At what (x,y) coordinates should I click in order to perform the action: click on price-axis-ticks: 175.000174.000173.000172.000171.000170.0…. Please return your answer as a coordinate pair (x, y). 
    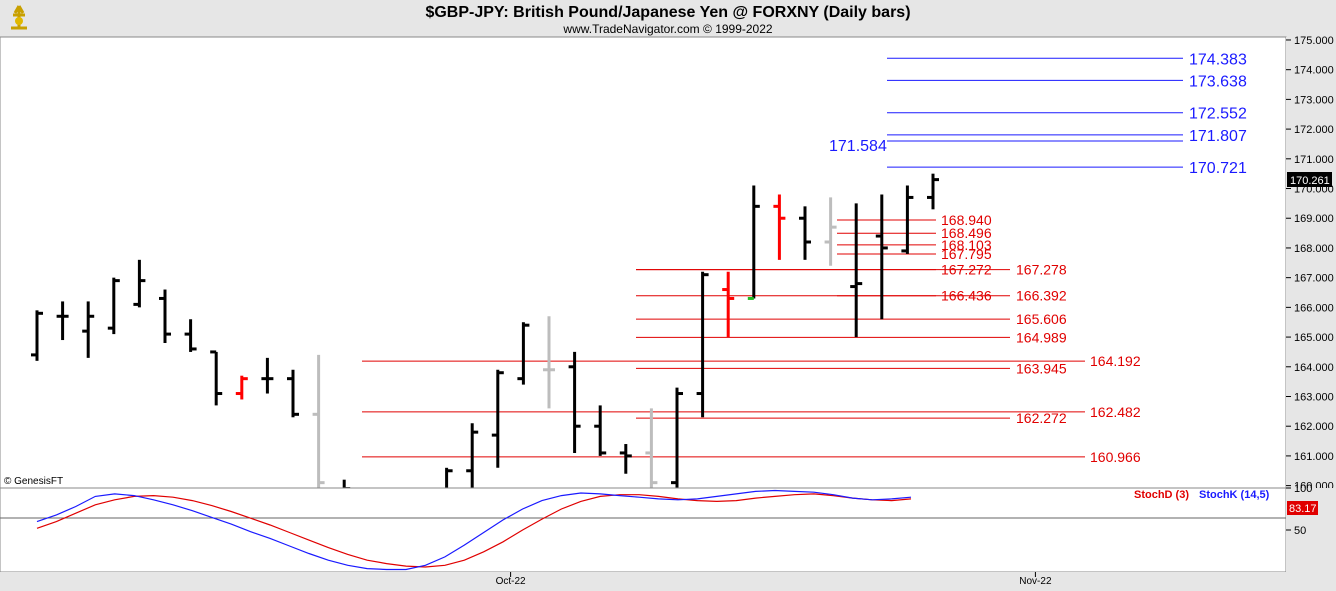
    Looking at the image, I should click on (1310, 264).